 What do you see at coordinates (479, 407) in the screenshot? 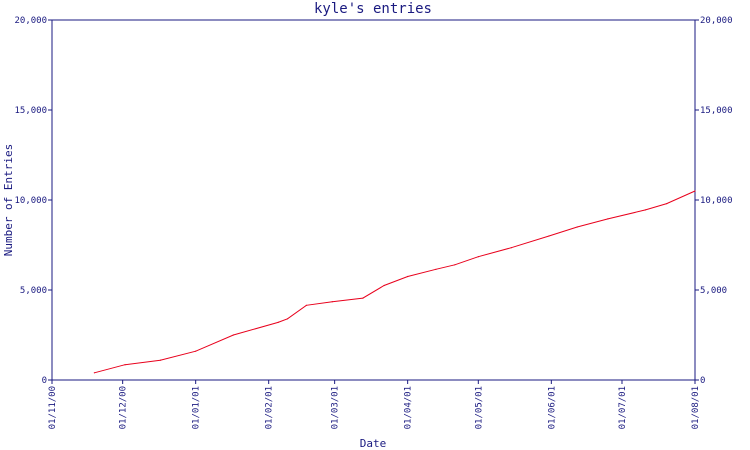
I see `x-tick-label: 01/05/01` at bounding box center [479, 407].